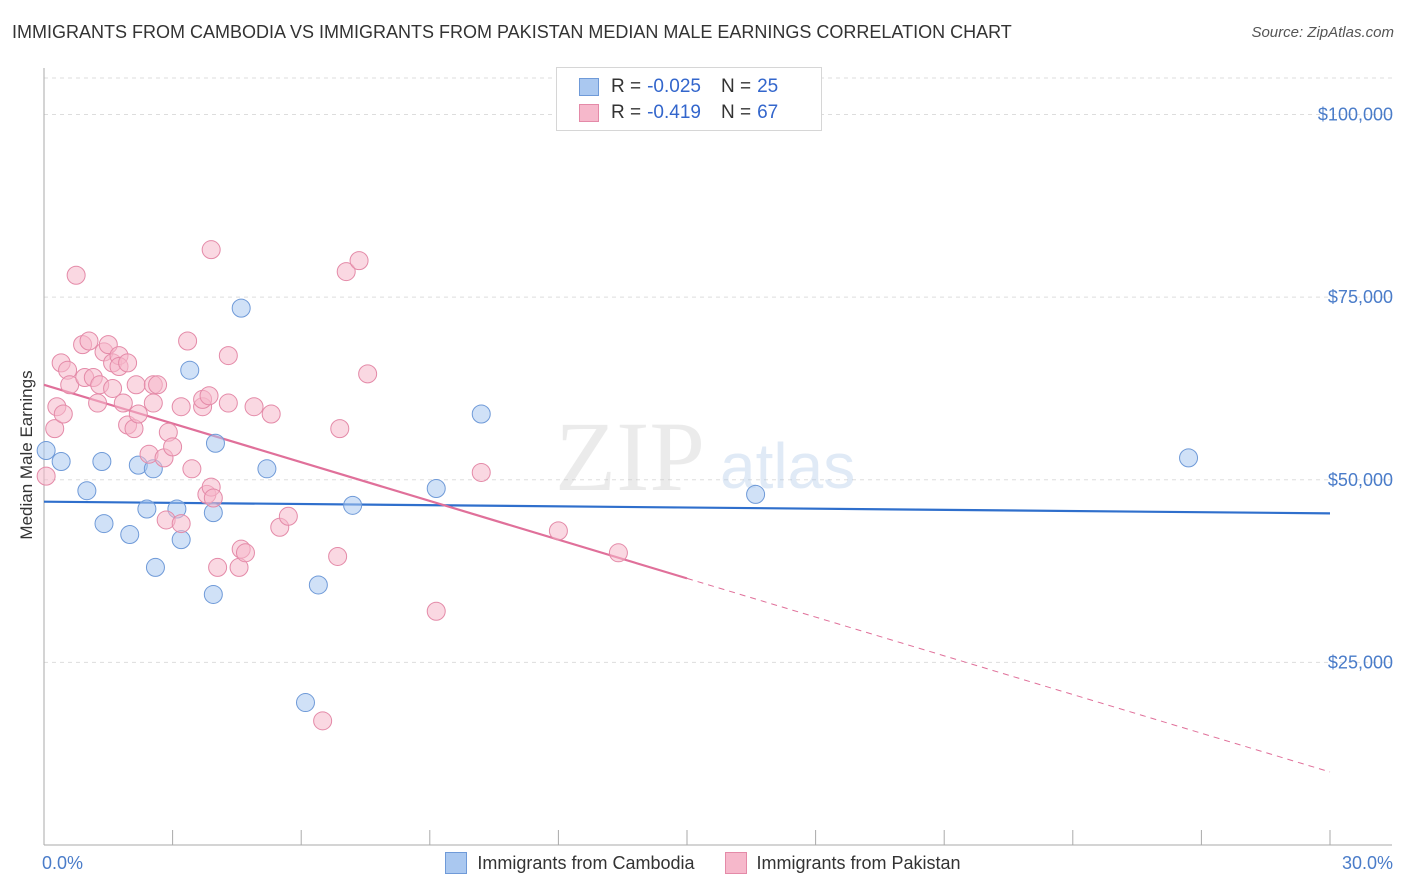 This screenshot has width=1406, height=892. What do you see at coordinates (62, 863) in the screenshot?
I see `x-tick-label: 0.0%` at bounding box center [62, 863].